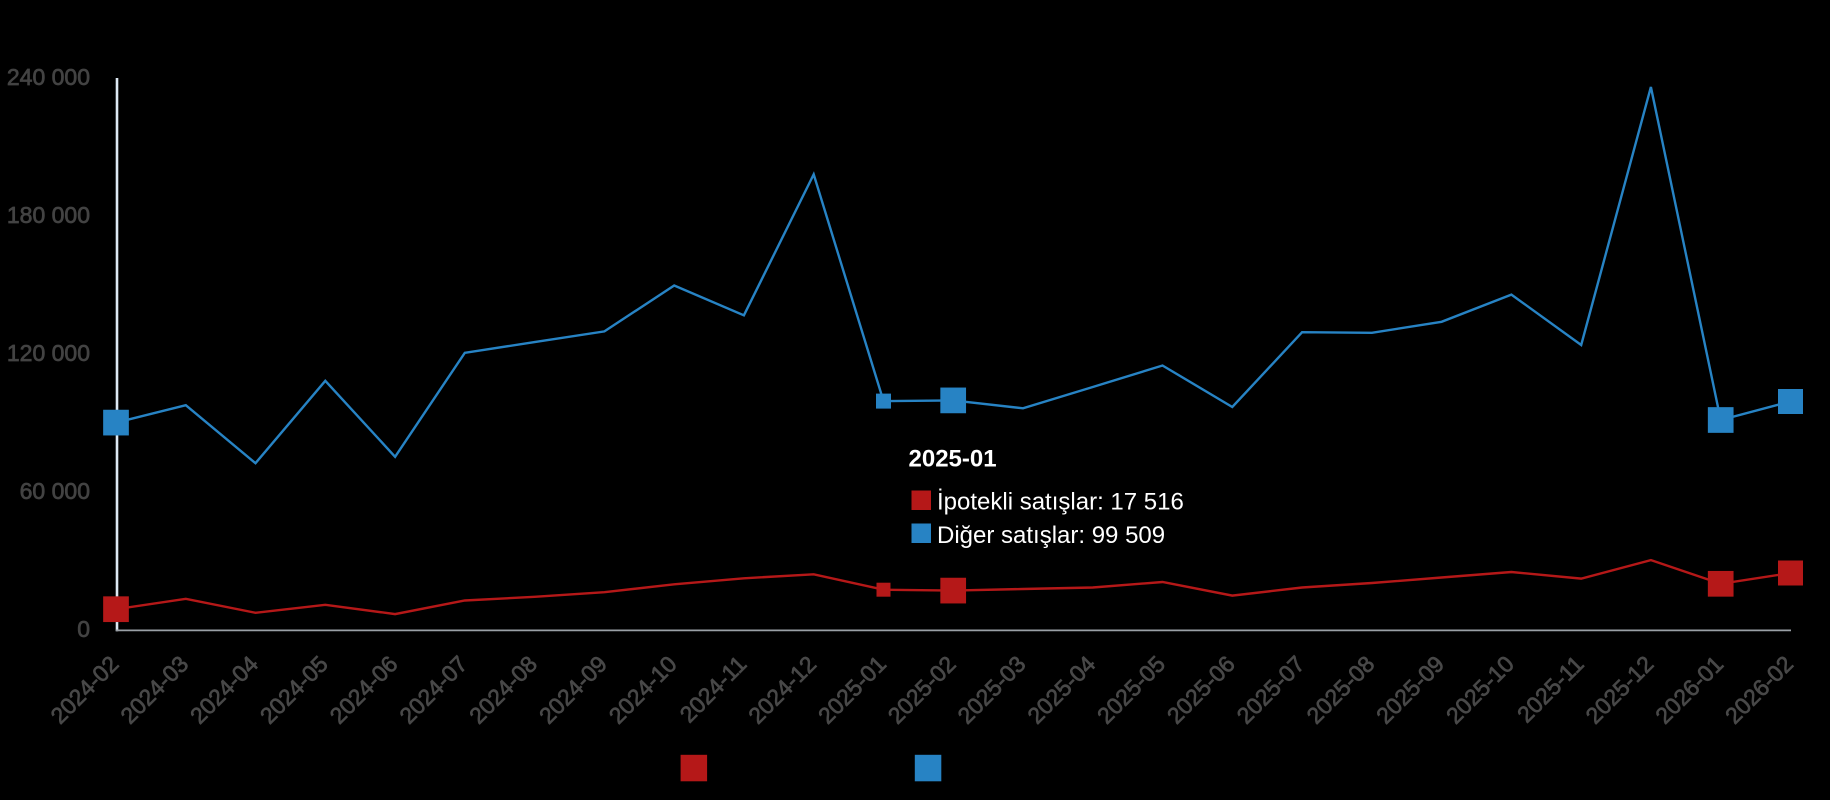 Image resolution: width=1830 pixels, height=800 pixels. I want to click on svg-text: İpotekli satışlar: 17 516, so click(1060, 502).